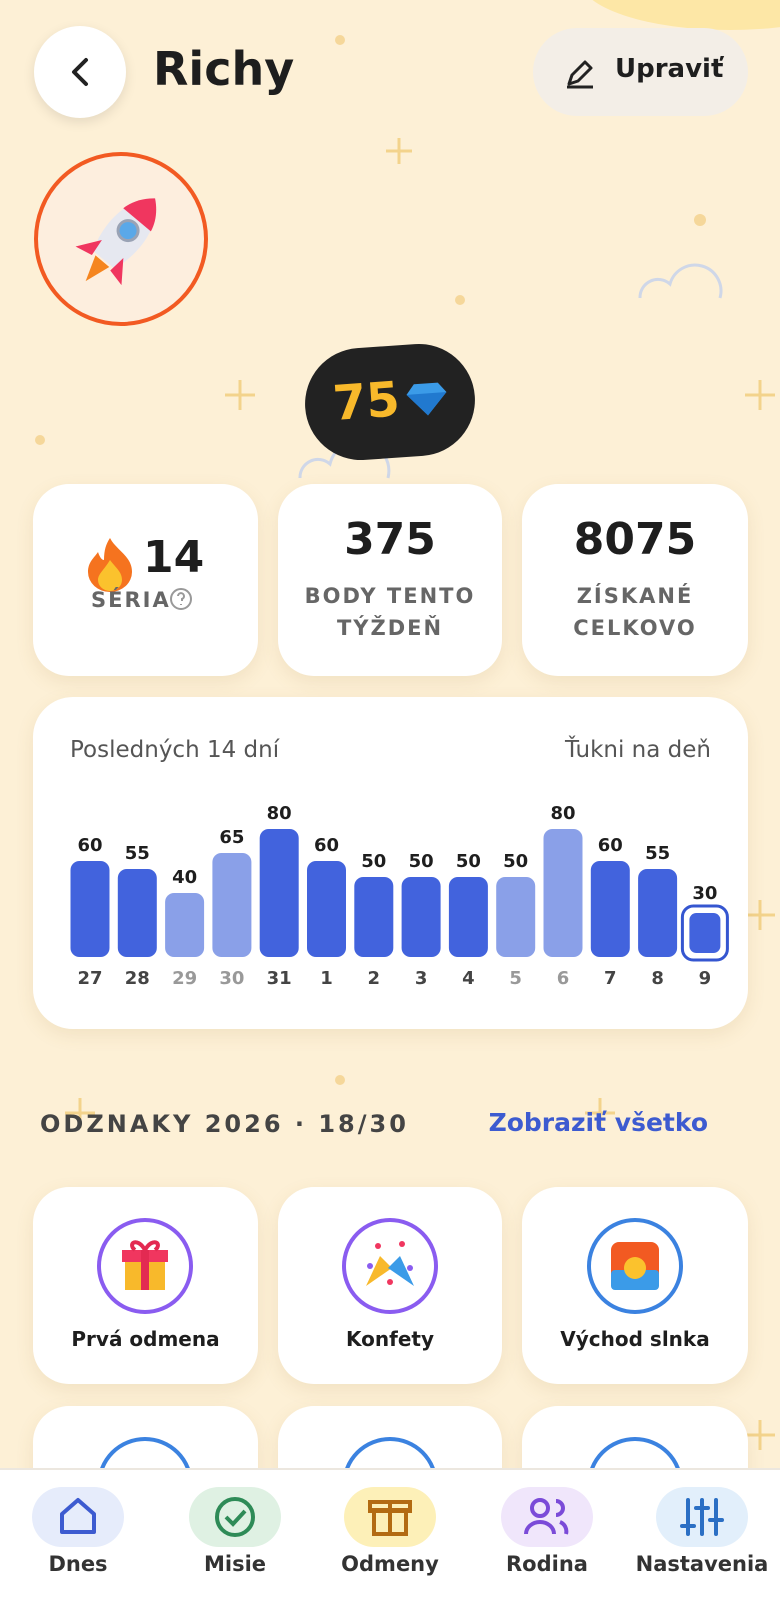 The width and height of the screenshot is (780, 1600). I want to click on stat-label: BODY TENTO TÝŽDEŇ, so click(390, 612).